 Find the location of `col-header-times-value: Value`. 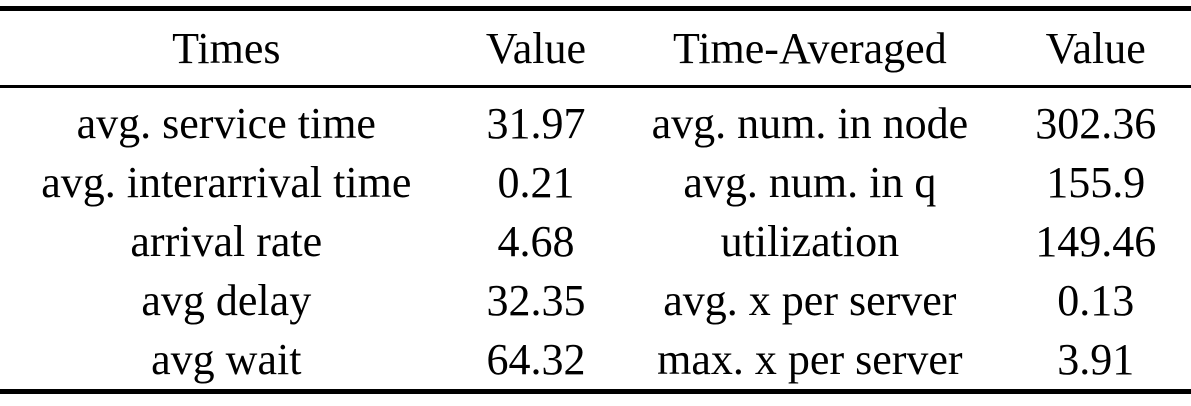

col-header-times-value: Value is located at coordinates (536, 48).